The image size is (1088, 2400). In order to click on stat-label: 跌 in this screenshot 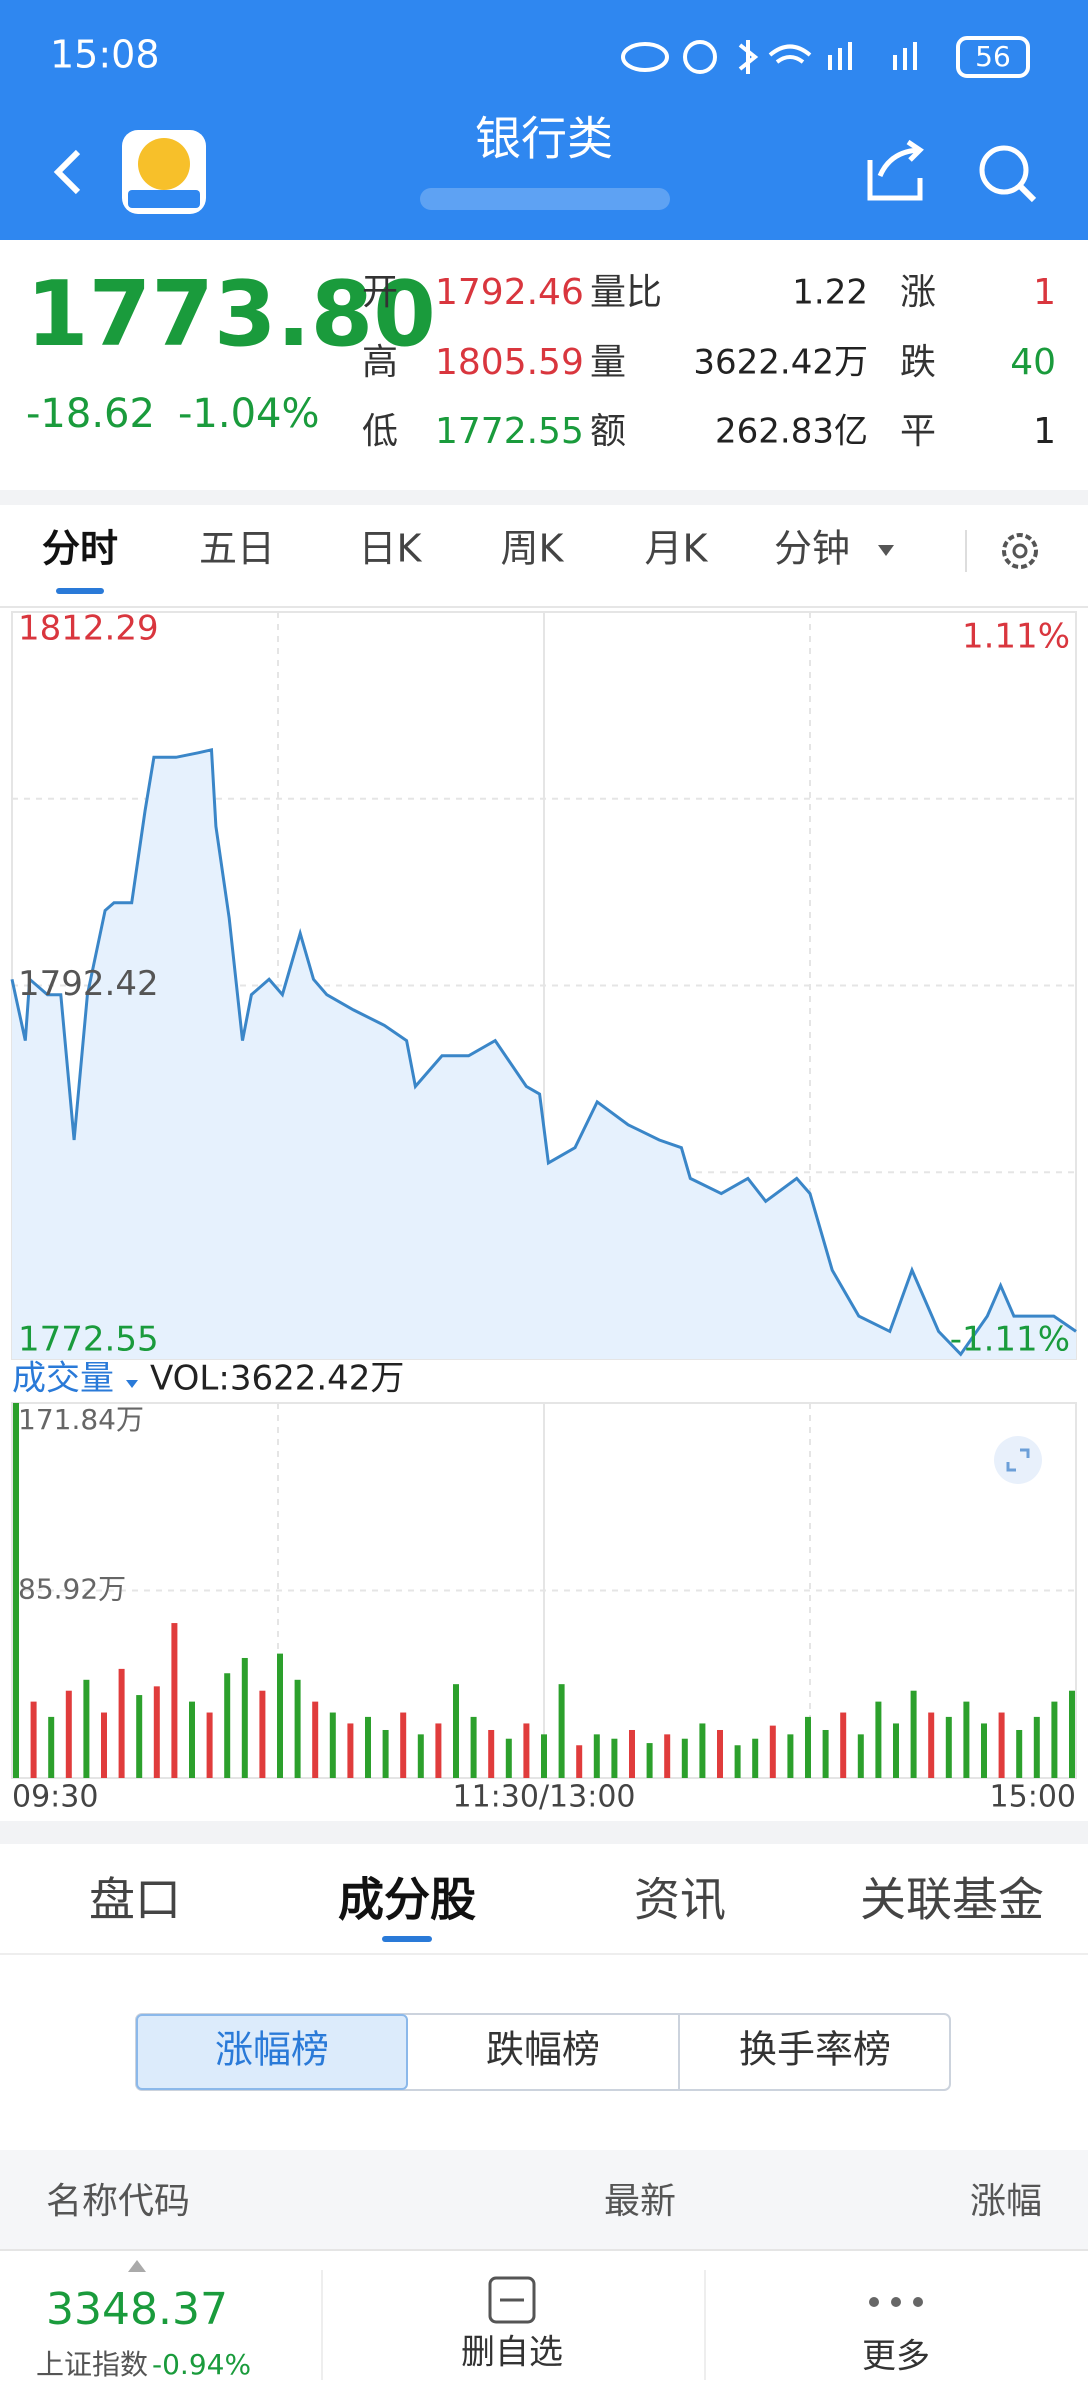, I will do `click(918, 362)`.